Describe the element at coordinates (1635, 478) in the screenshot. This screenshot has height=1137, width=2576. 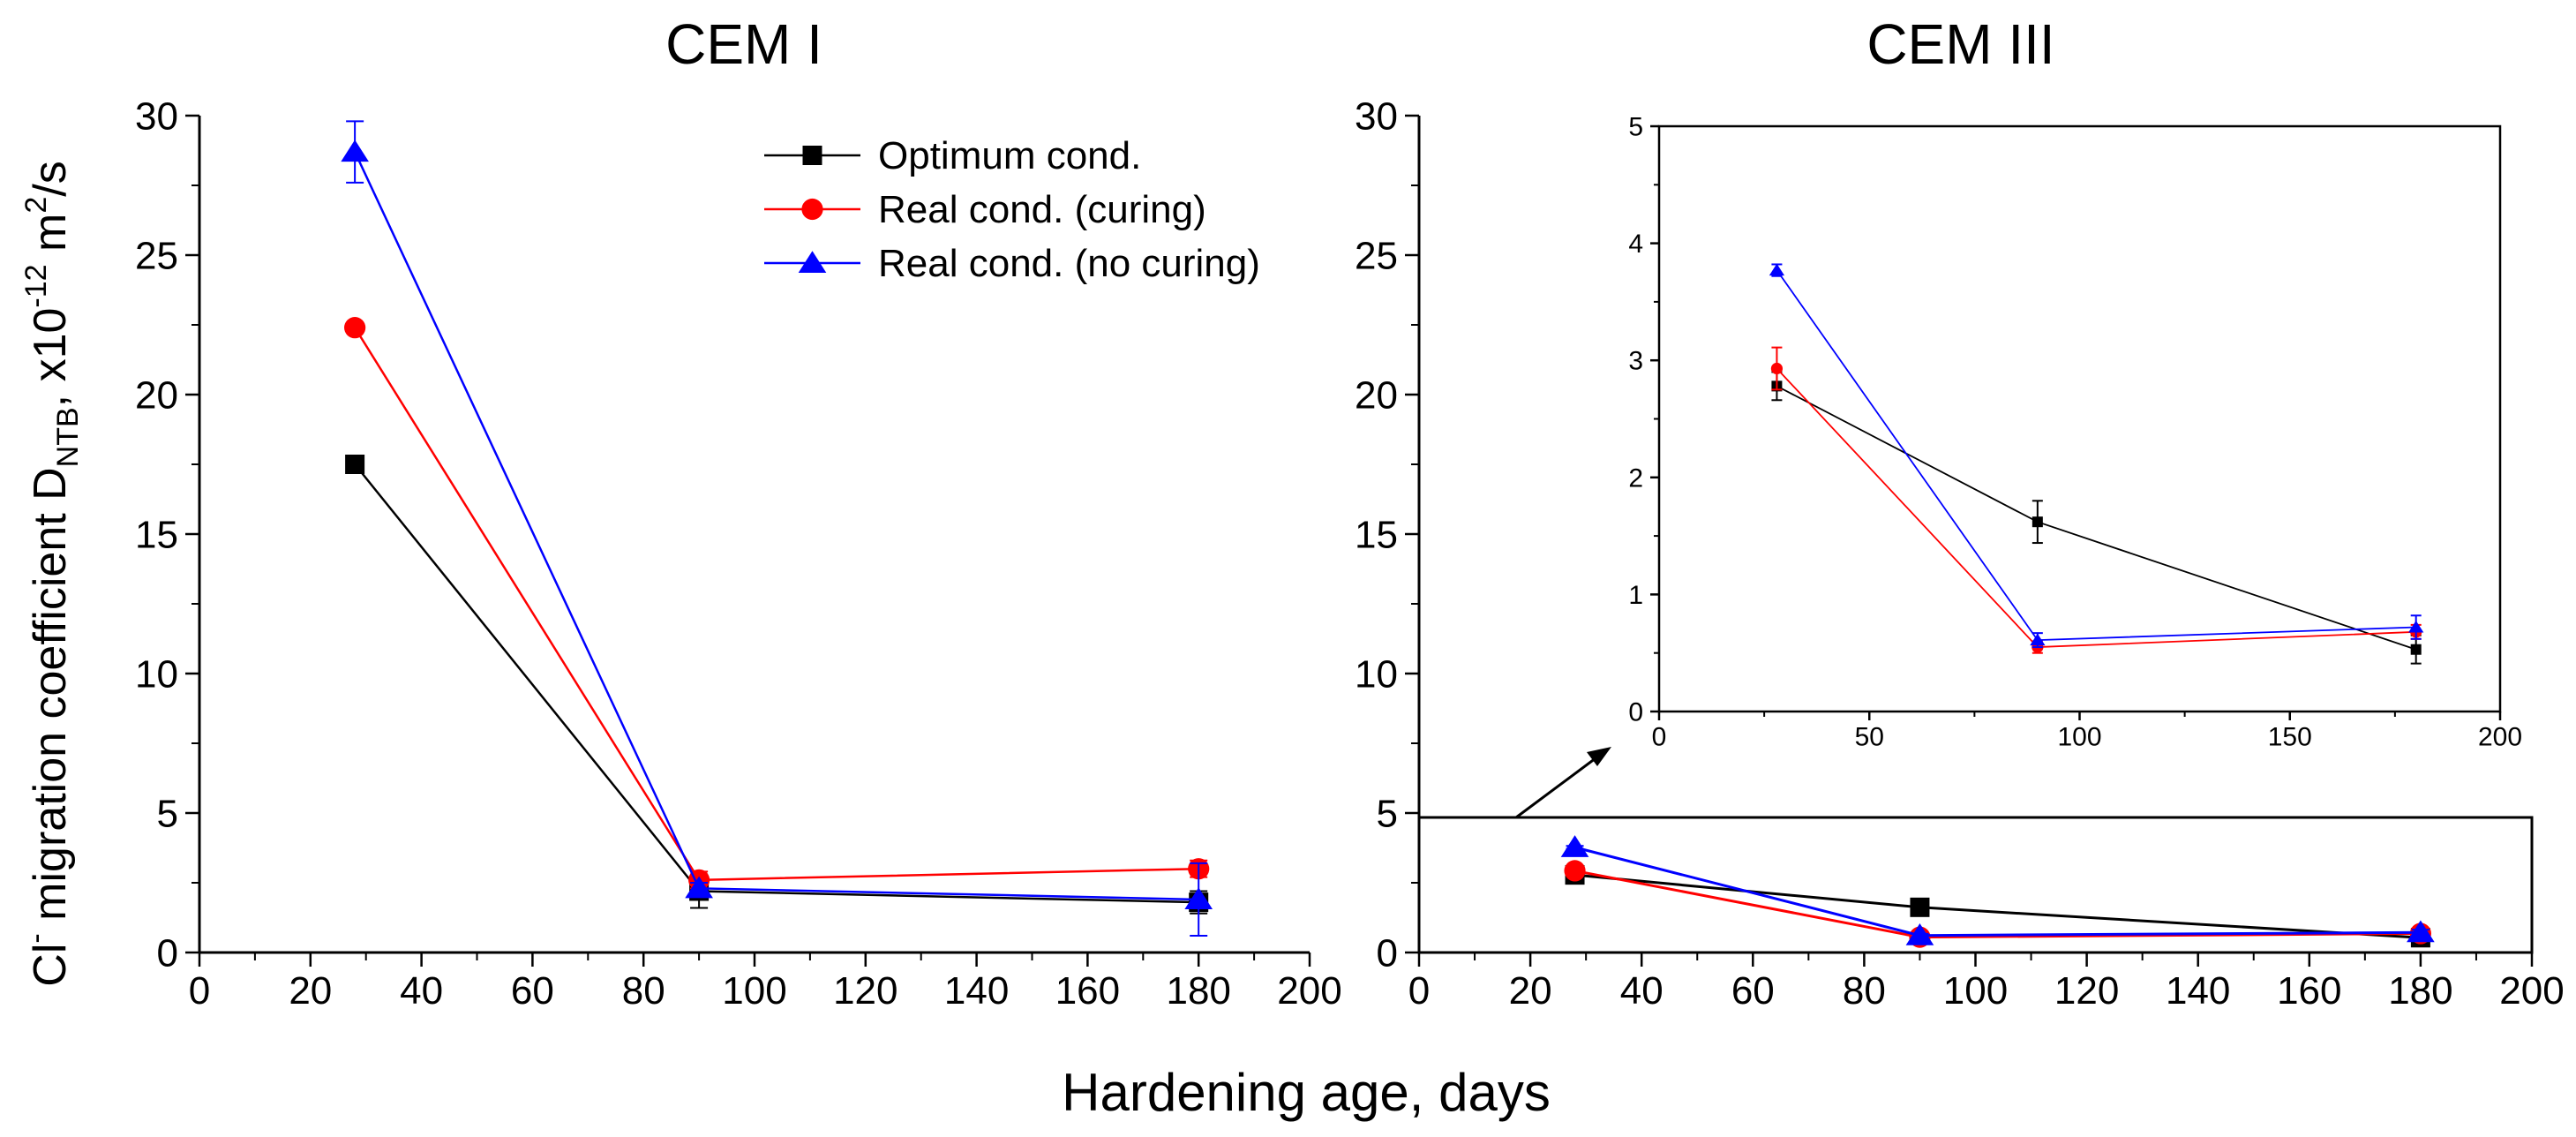
I see `y-tick-label: 2` at that location.